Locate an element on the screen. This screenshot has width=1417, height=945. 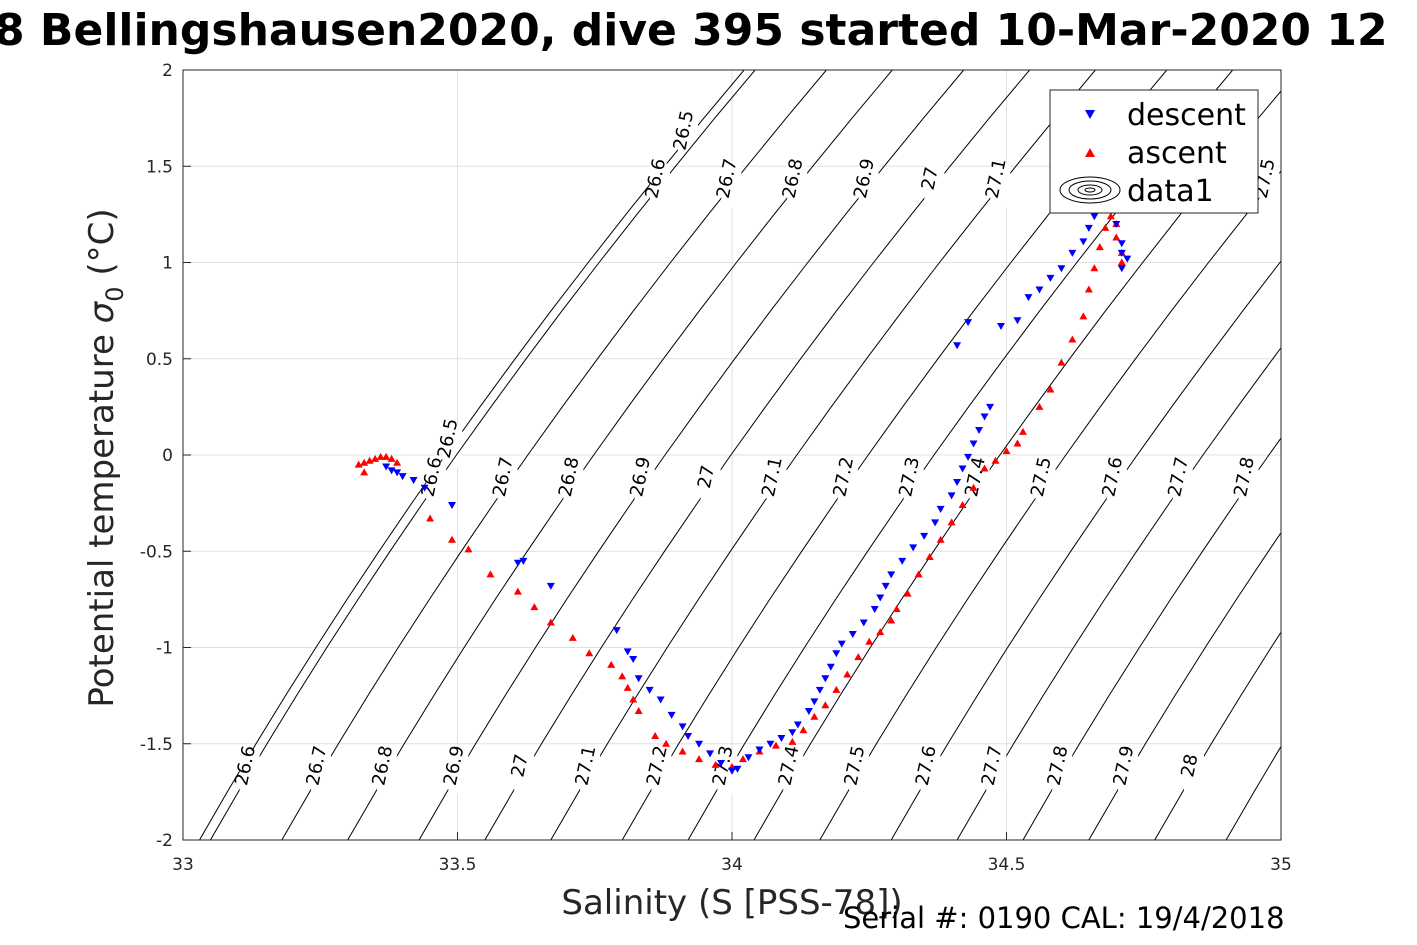
legend-ascent-marker is located at coordinates (1090, 152).